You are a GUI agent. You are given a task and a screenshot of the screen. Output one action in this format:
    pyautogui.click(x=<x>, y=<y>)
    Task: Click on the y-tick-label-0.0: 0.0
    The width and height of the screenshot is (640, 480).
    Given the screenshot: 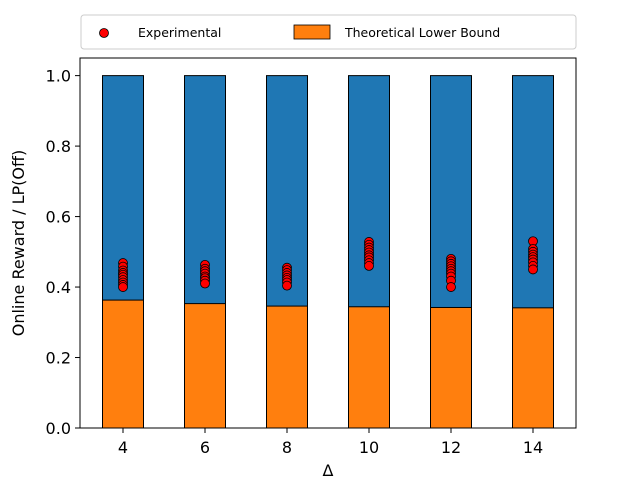 What is the action you would take?
    pyautogui.click(x=58, y=428)
    